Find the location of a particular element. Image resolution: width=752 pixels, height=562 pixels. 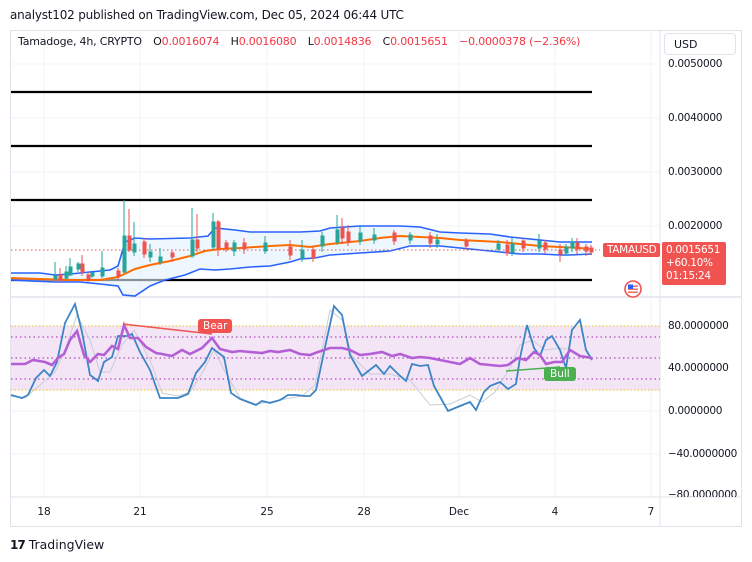

high-value: 0.0016080 is located at coordinates (267, 41).